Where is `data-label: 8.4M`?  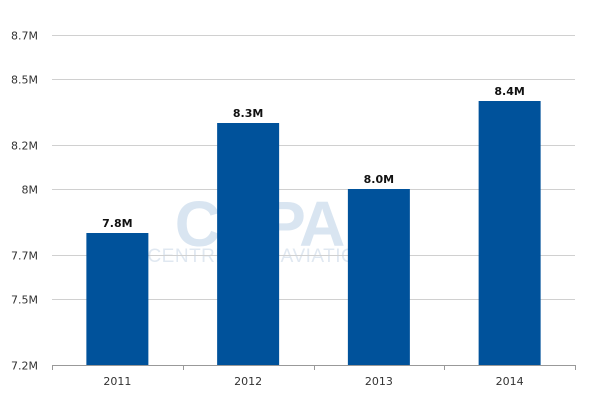
data-label: 8.4M is located at coordinates (509, 91).